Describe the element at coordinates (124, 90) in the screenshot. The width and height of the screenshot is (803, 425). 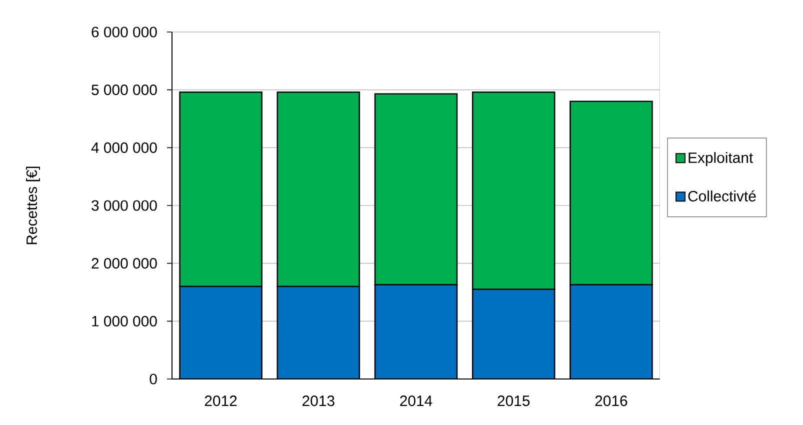
I see `y-tick-label: 5 000 000` at that location.